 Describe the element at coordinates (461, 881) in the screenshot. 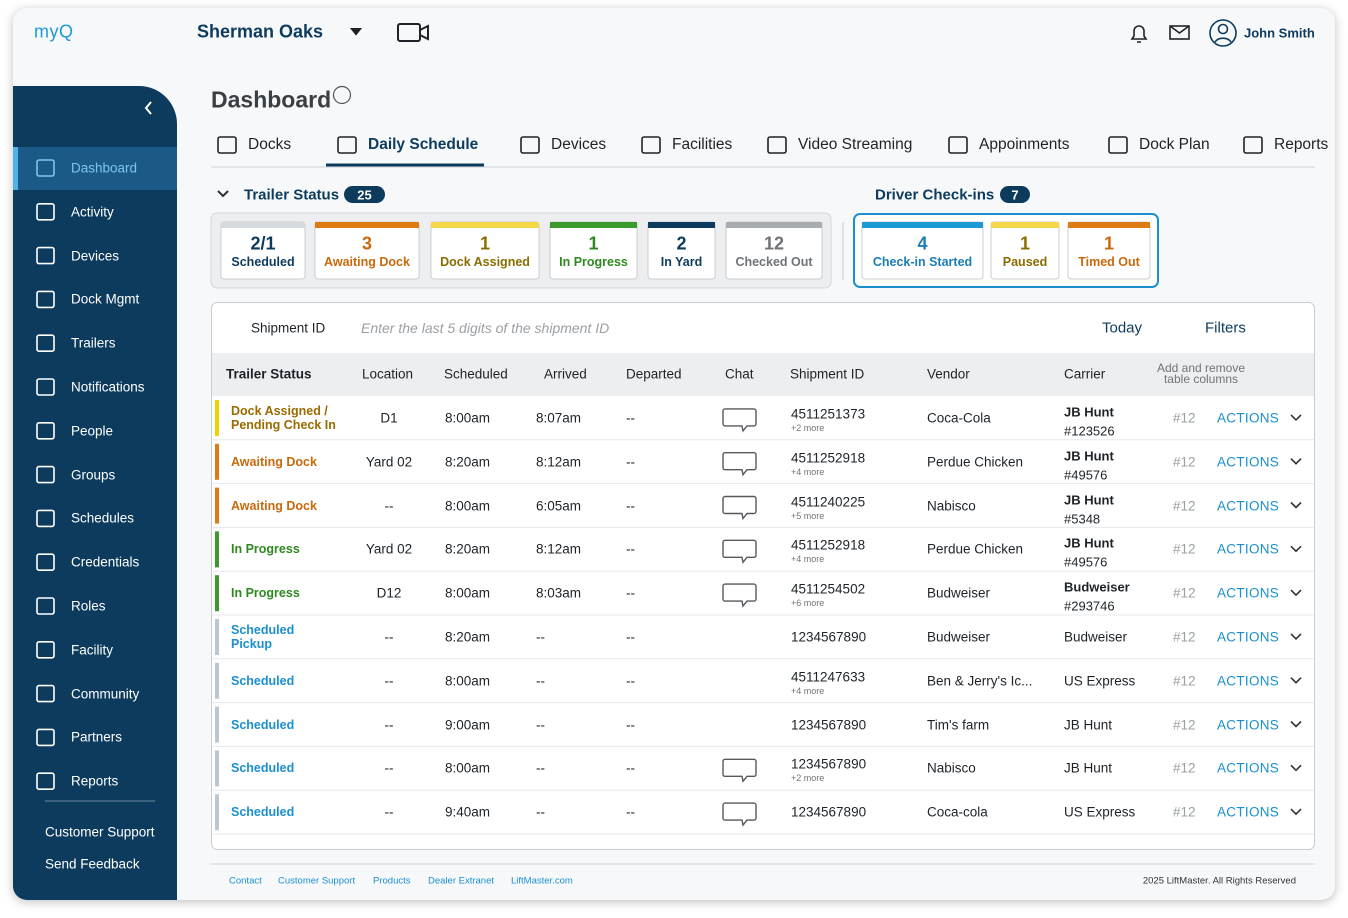

I see `footer-link: Dealer Extranet` at that location.